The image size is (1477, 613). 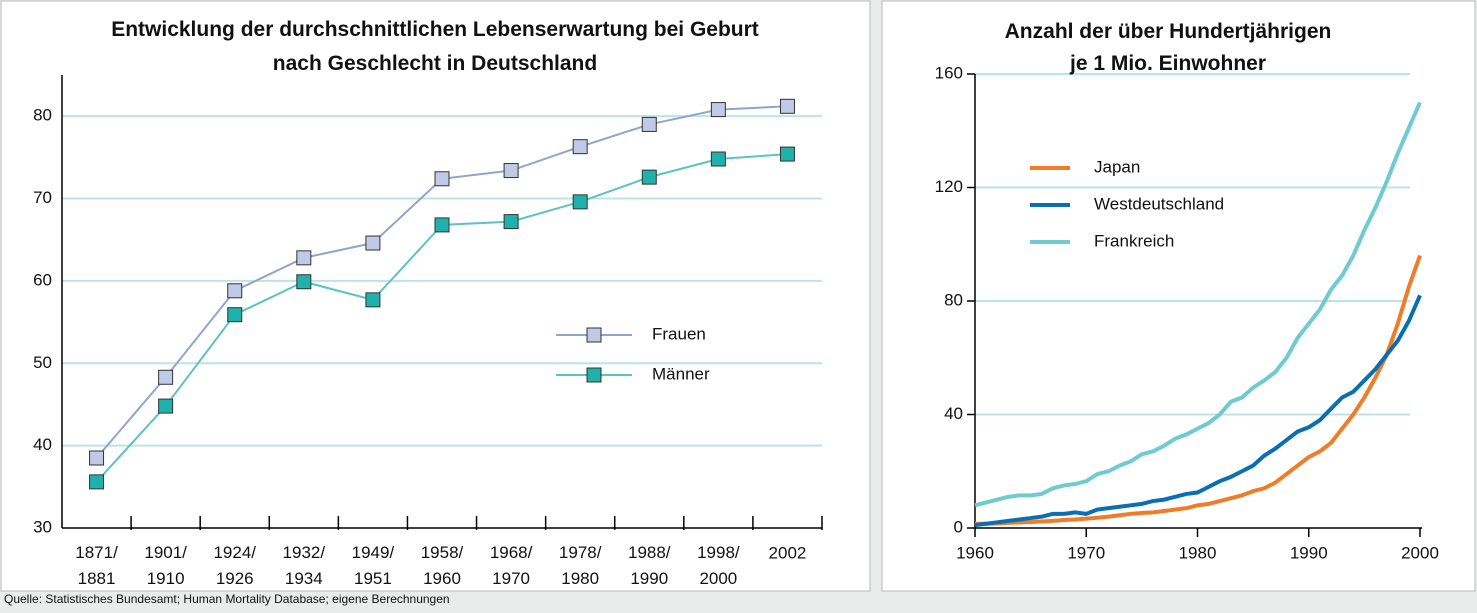 I want to click on legend-label: Japan, so click(x=1117, y=166).